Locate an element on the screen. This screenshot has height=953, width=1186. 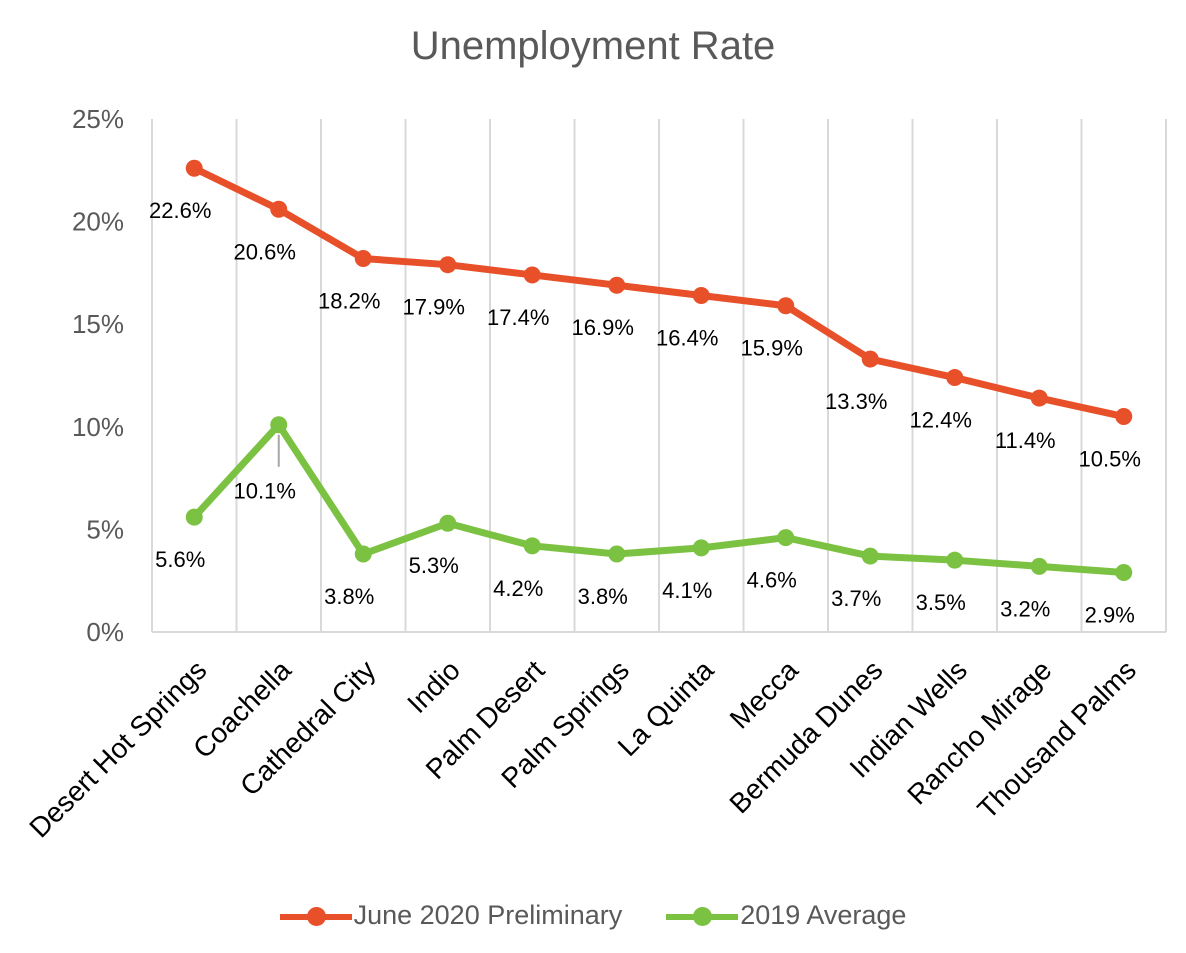
legend-item-2019-average: 2019 Average is located at coordinates (786, 915).